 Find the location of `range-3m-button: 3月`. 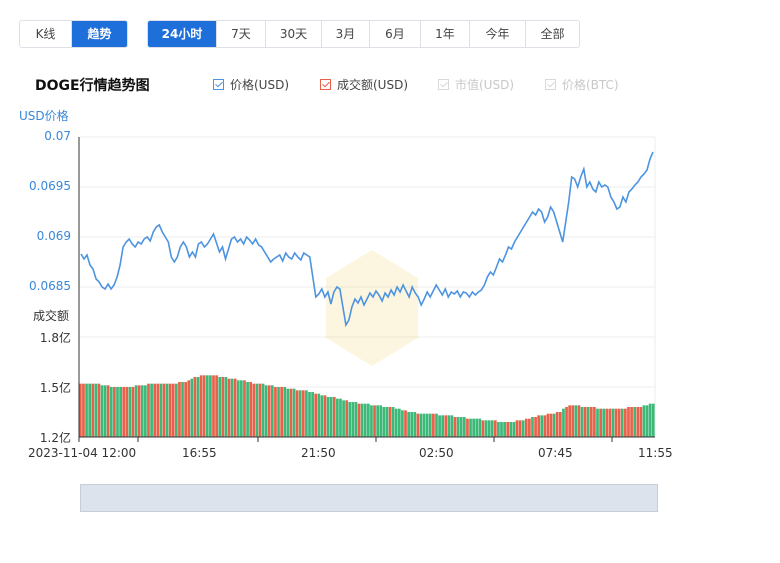

range-3m-button: 3月 is located at coordinates (346, 34).